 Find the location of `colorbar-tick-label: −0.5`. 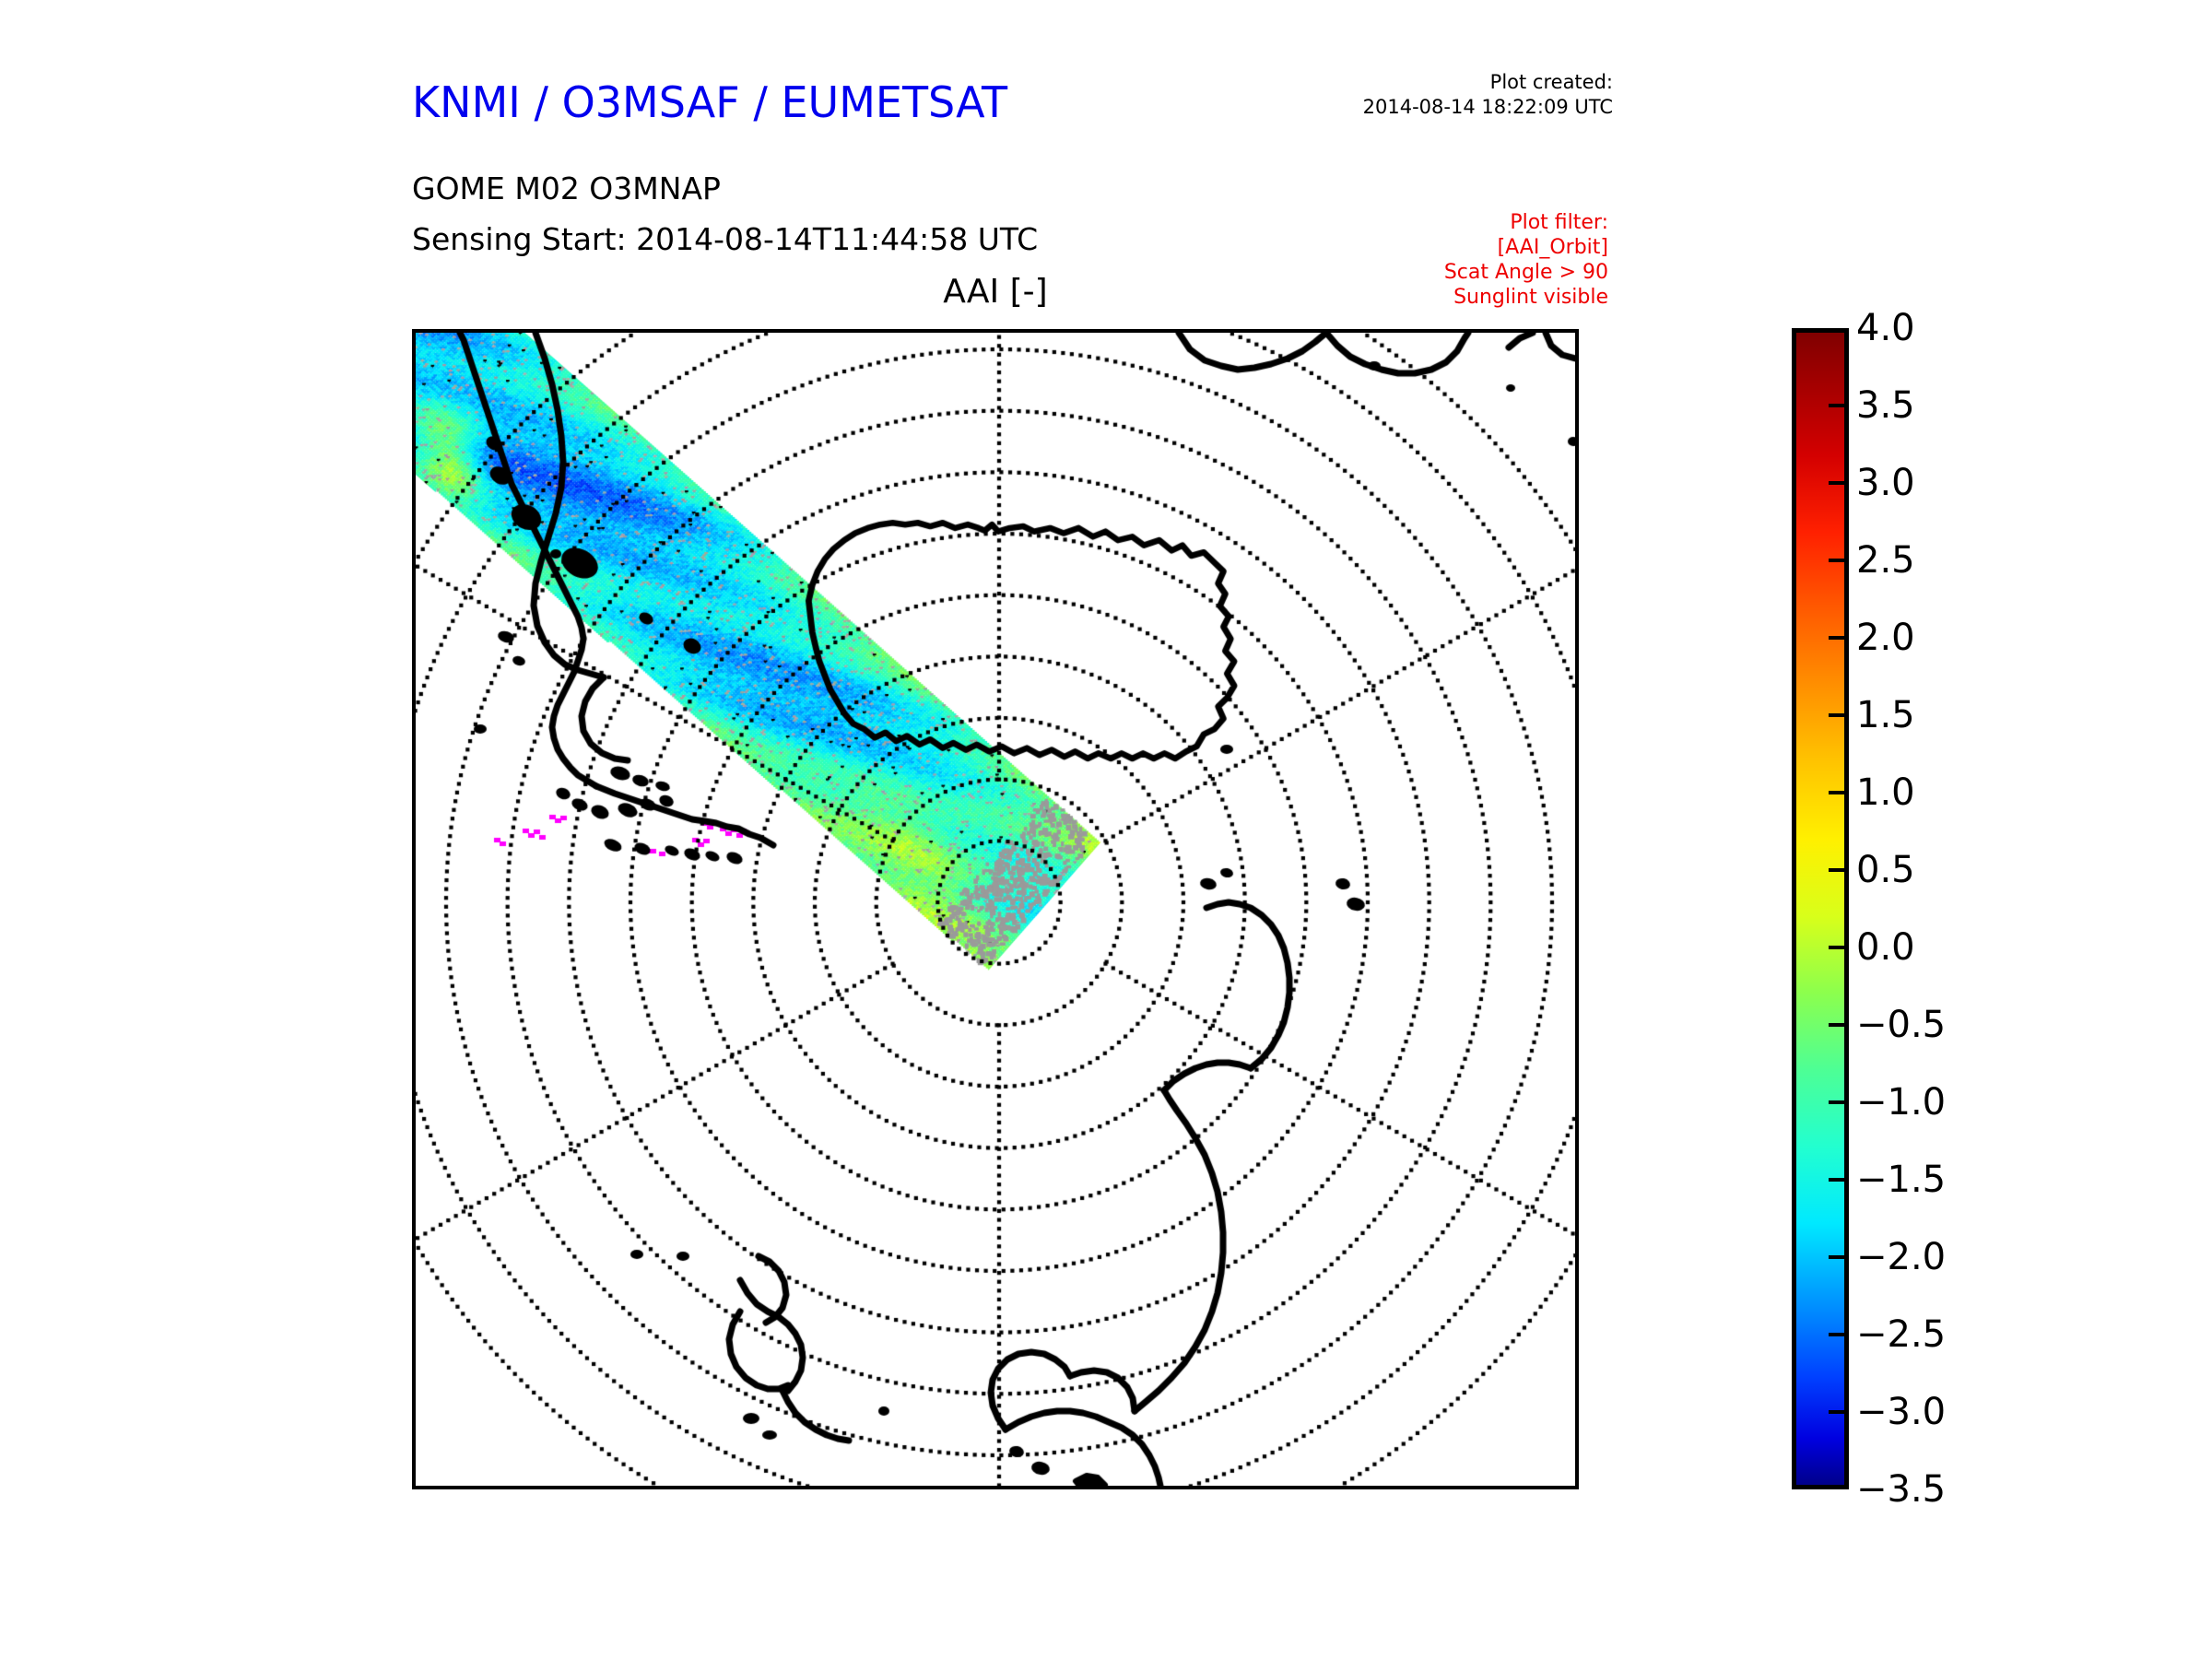

colorbar-tick-label: −0.5 is located at coordinates (1901, 1025).